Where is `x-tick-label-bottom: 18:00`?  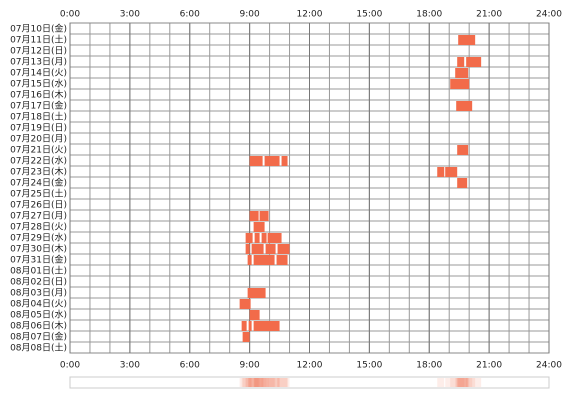 x-tick-label-bottom: 18:00 is located at coordinates (429, 366).